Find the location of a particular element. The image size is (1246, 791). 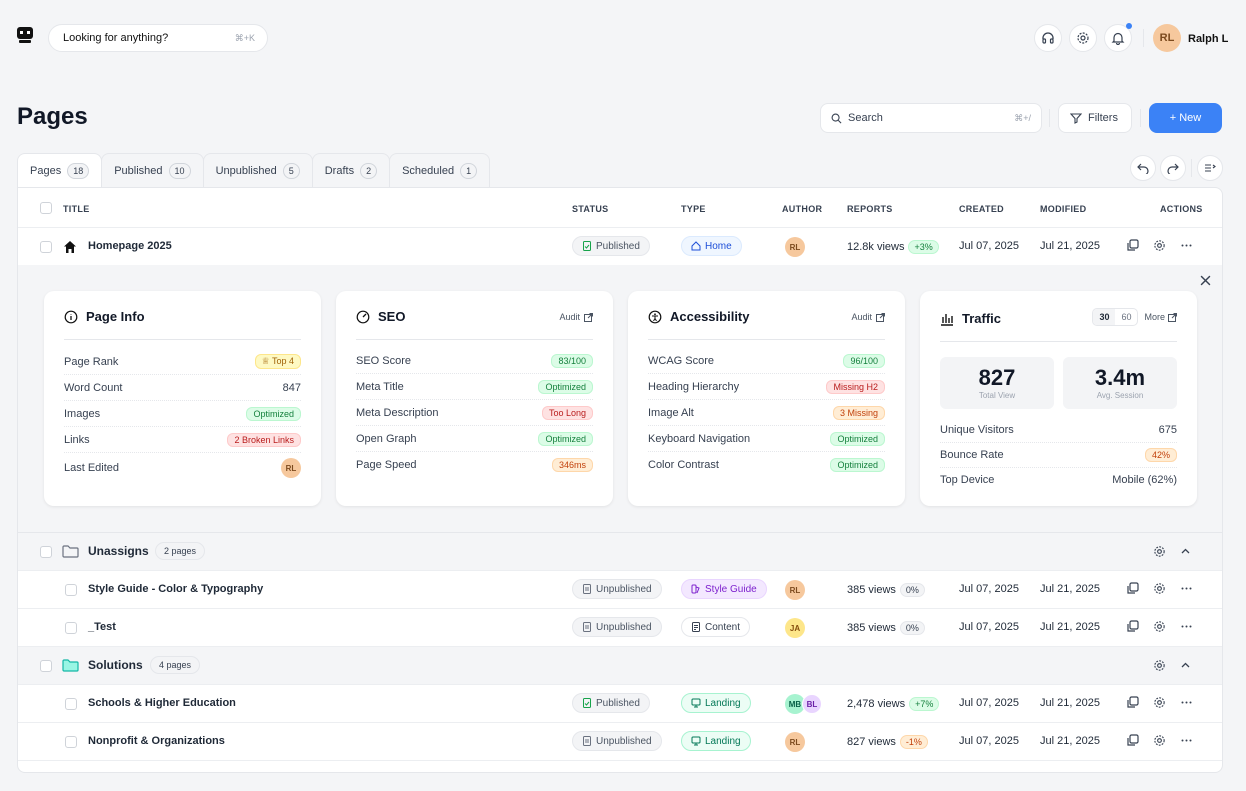

tab-drafts: Drafts 2 is located at coordinates (351, 170).